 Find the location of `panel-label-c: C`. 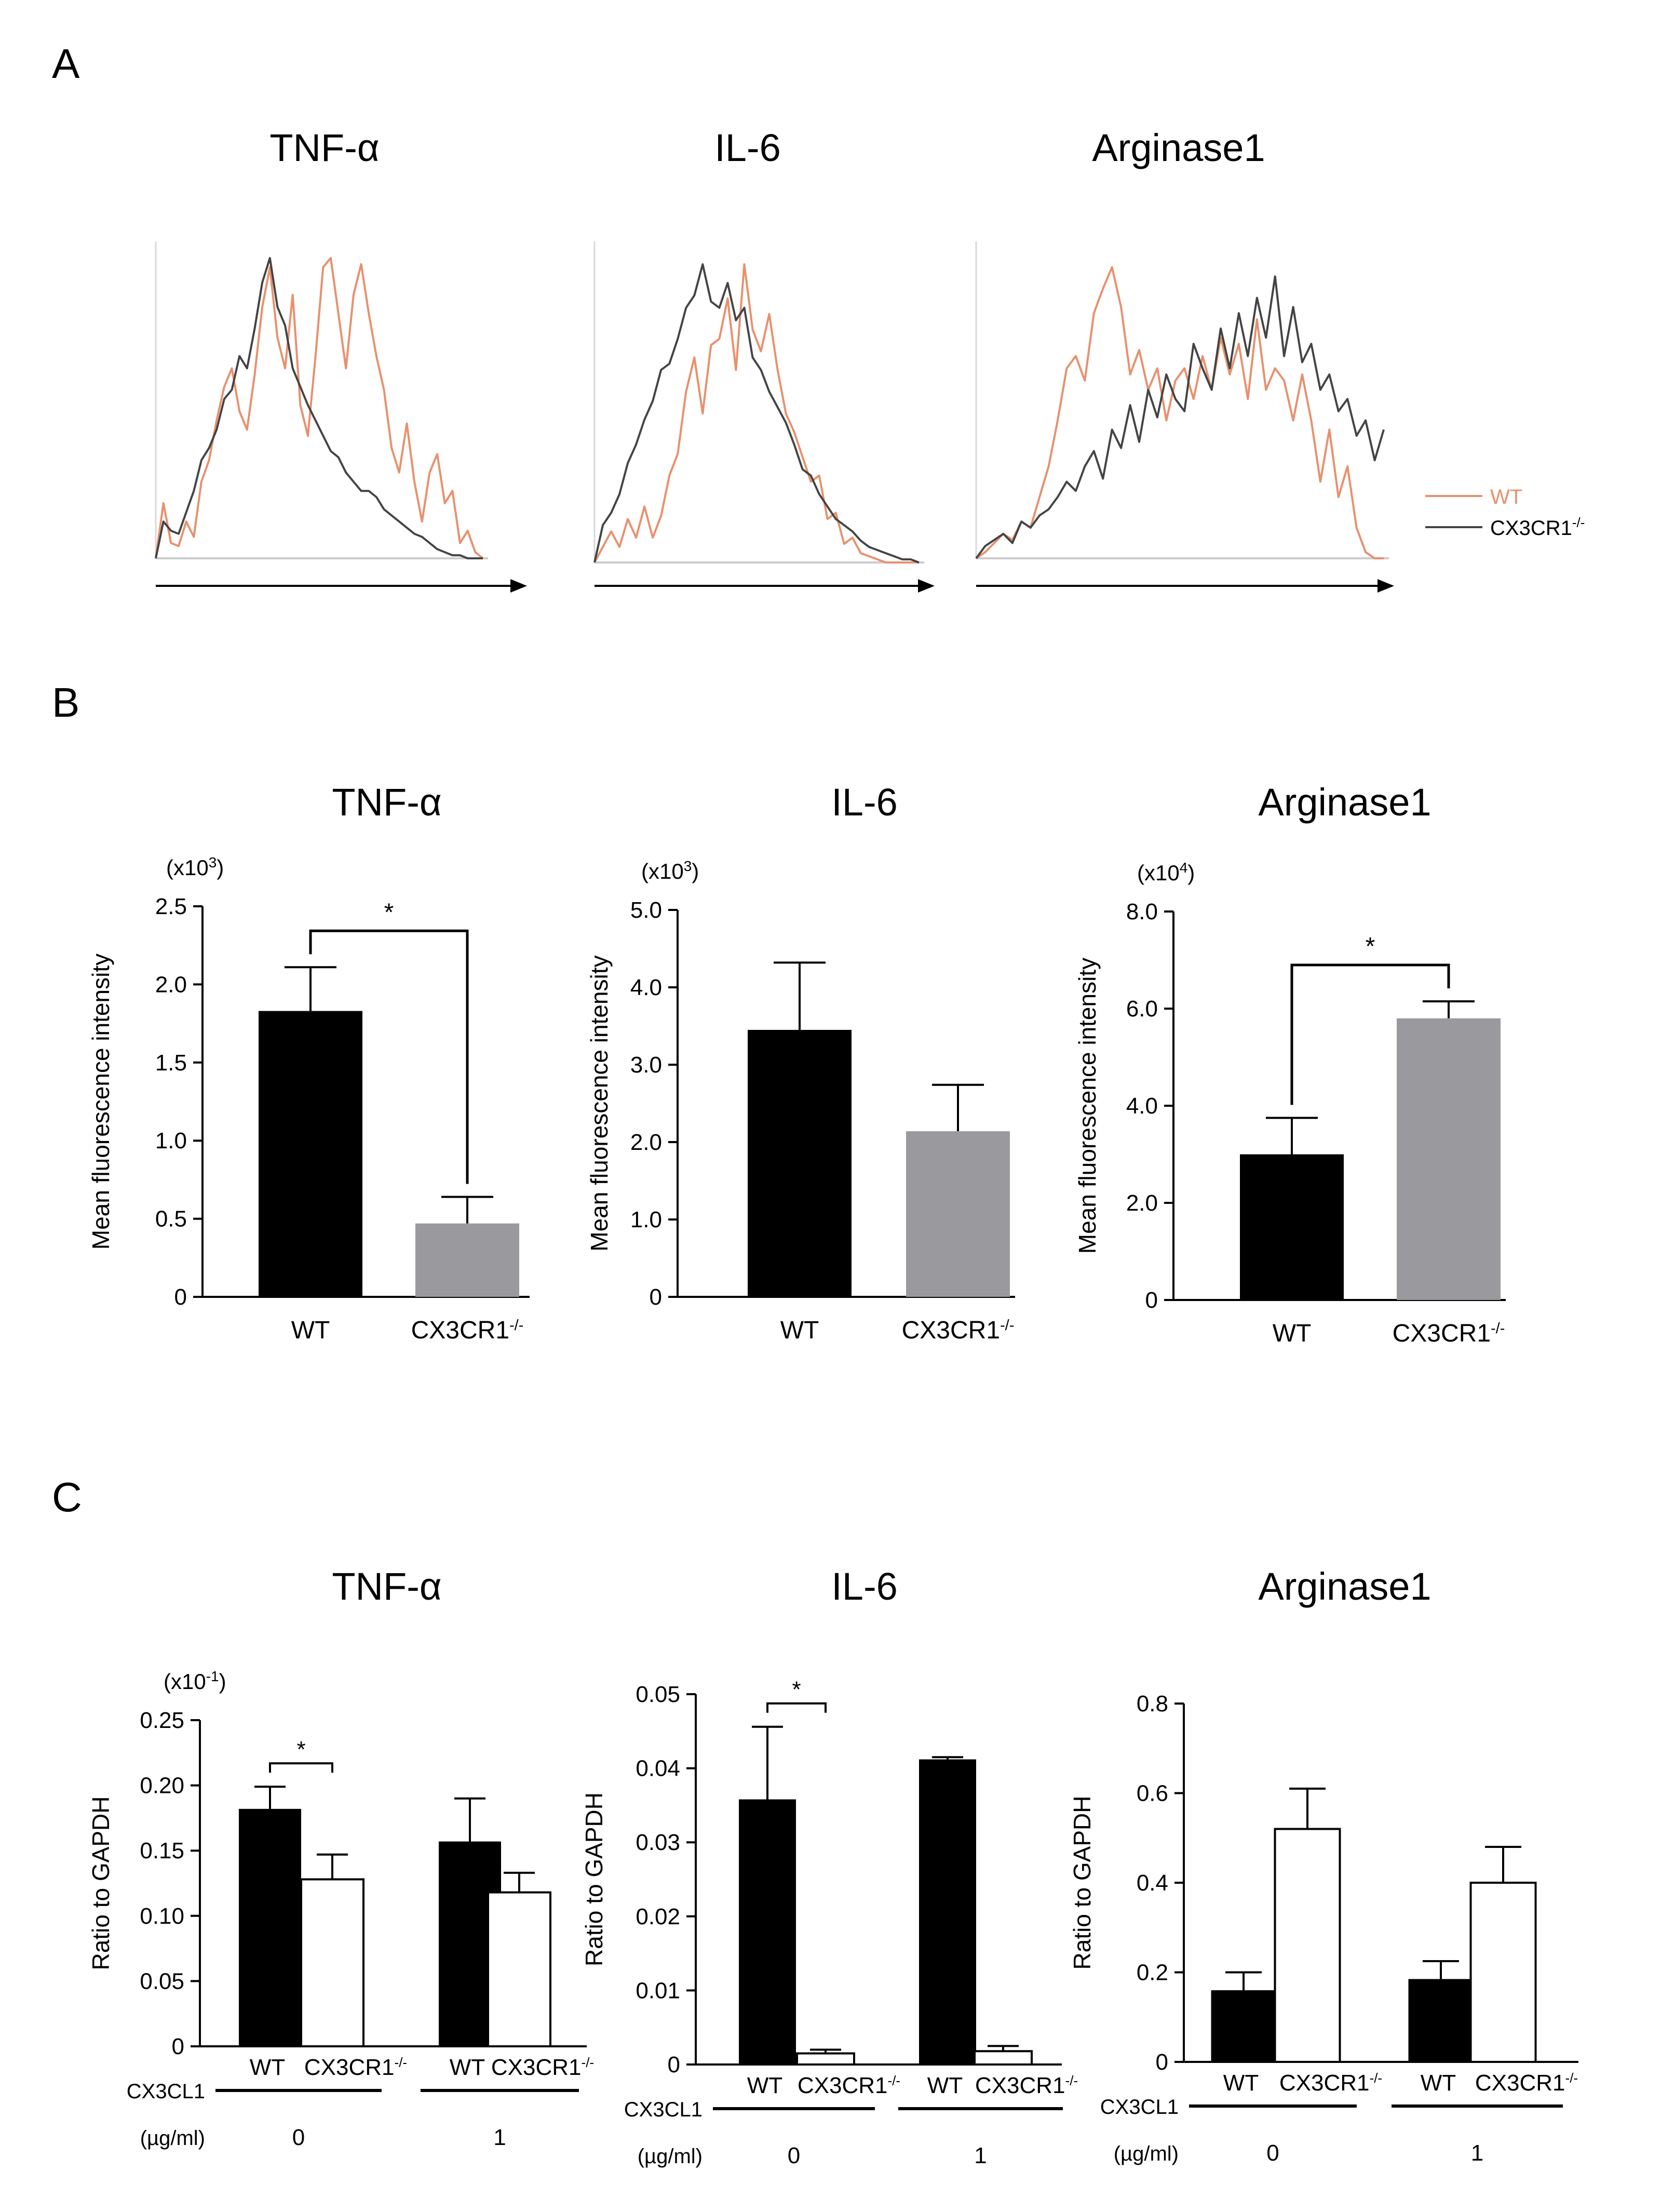

panel-label-c: C is located at coordinates (67, 1497).